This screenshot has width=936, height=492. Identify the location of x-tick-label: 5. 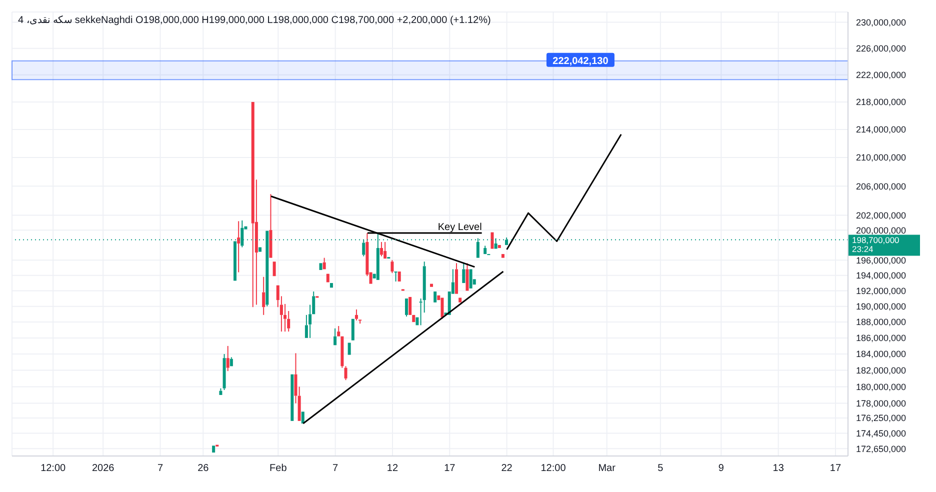
(661, 468).